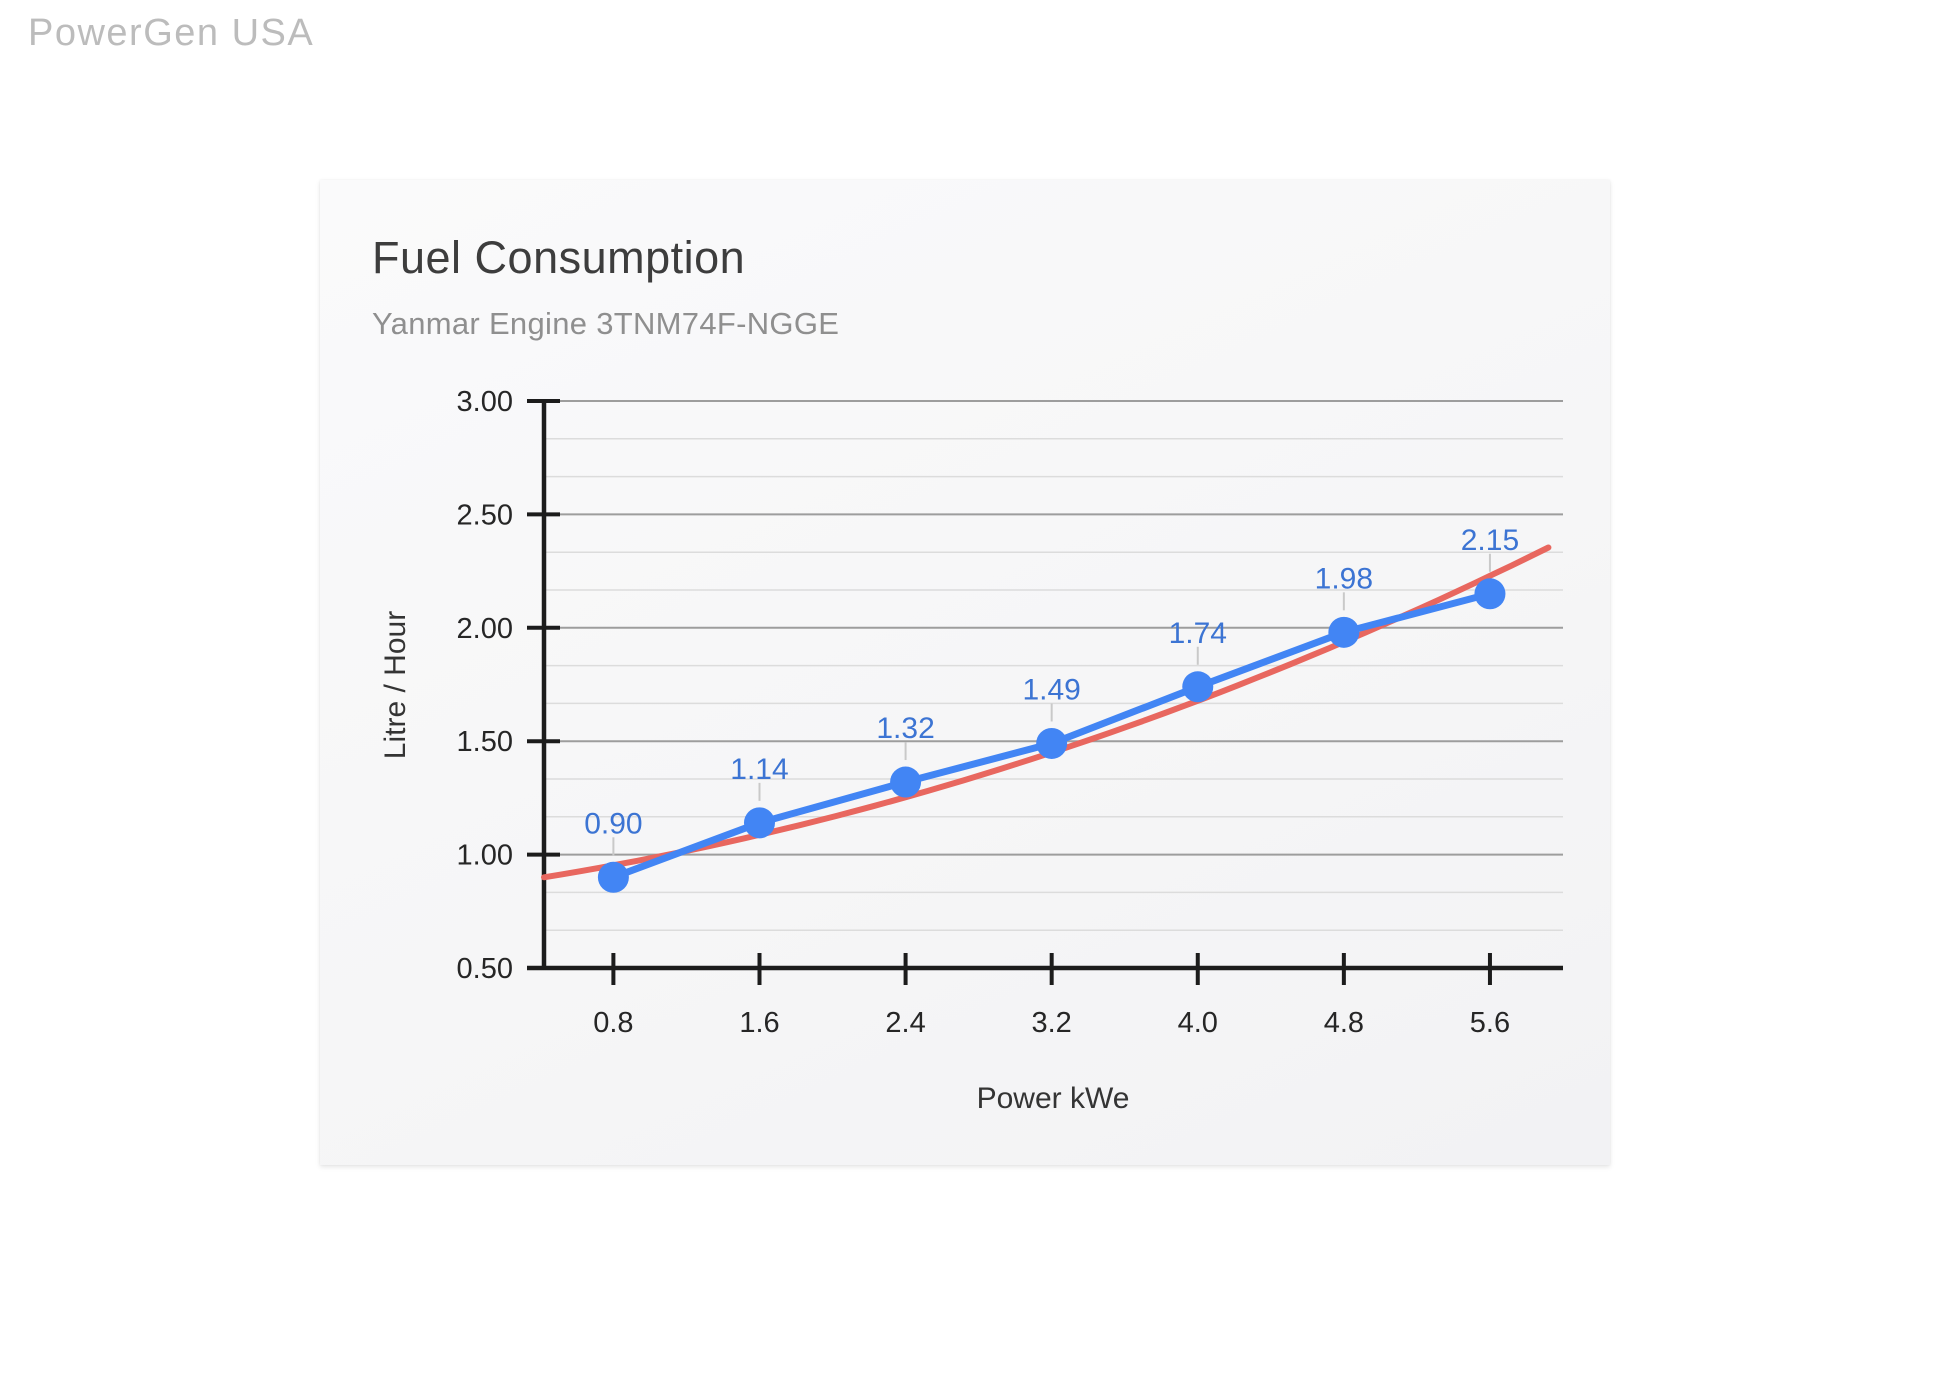  I want to click on data-label: 1.98, so click(1344, 578).